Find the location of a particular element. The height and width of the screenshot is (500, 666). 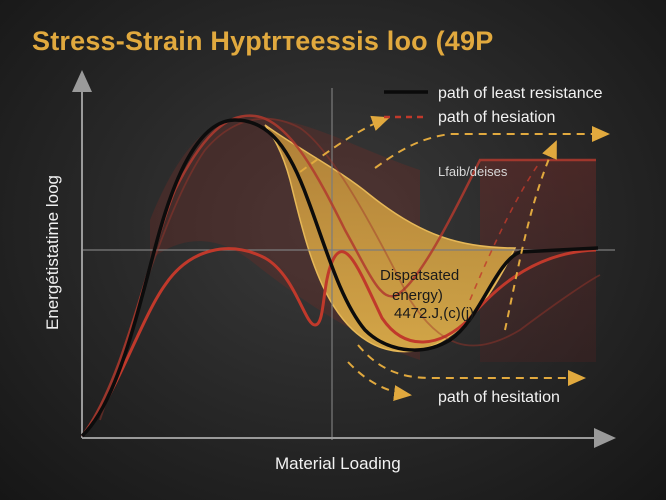

legend-label-hesiation: path of hesiation is located at coordinates (496, 117).